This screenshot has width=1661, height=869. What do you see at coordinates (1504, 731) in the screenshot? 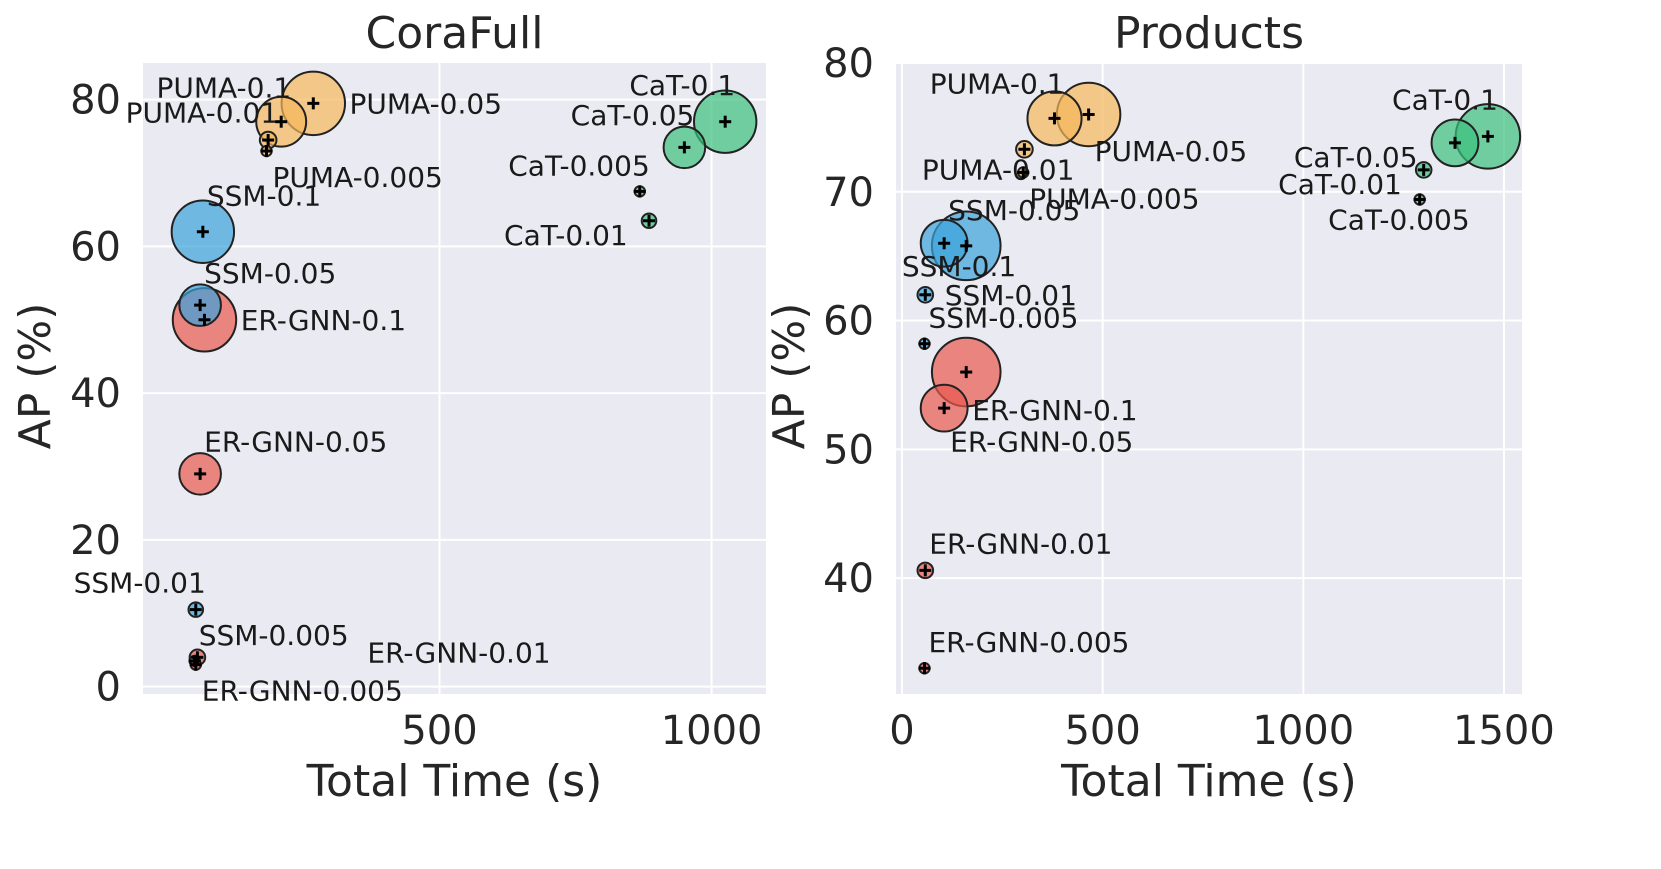
I see `x-tick-label: 1500` at bounding box center [1504, 731].